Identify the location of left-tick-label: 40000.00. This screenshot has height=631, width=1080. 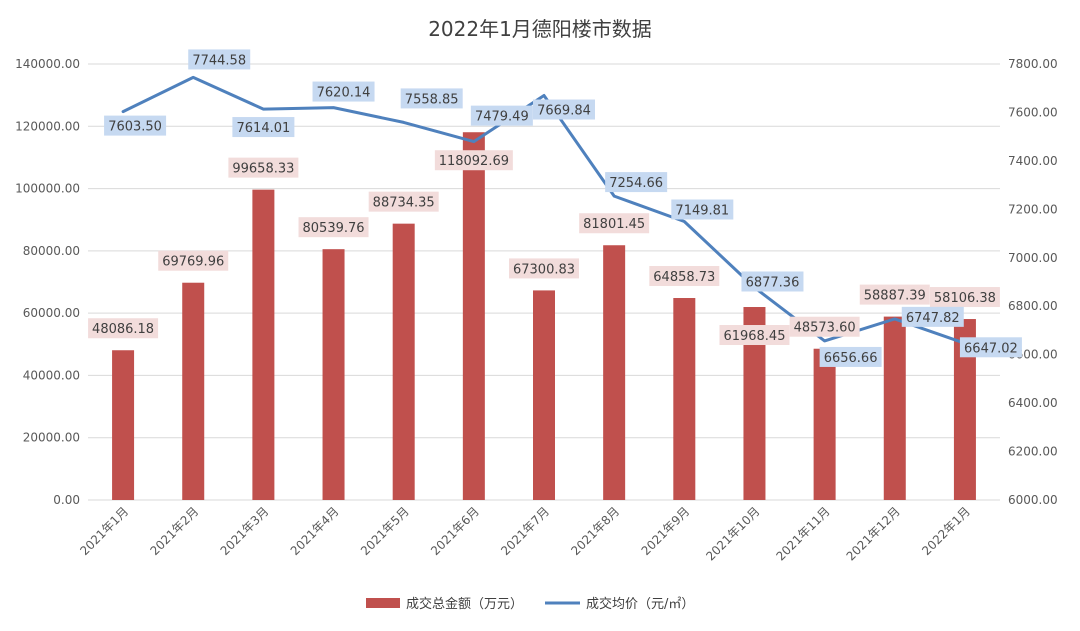
(51, 375).